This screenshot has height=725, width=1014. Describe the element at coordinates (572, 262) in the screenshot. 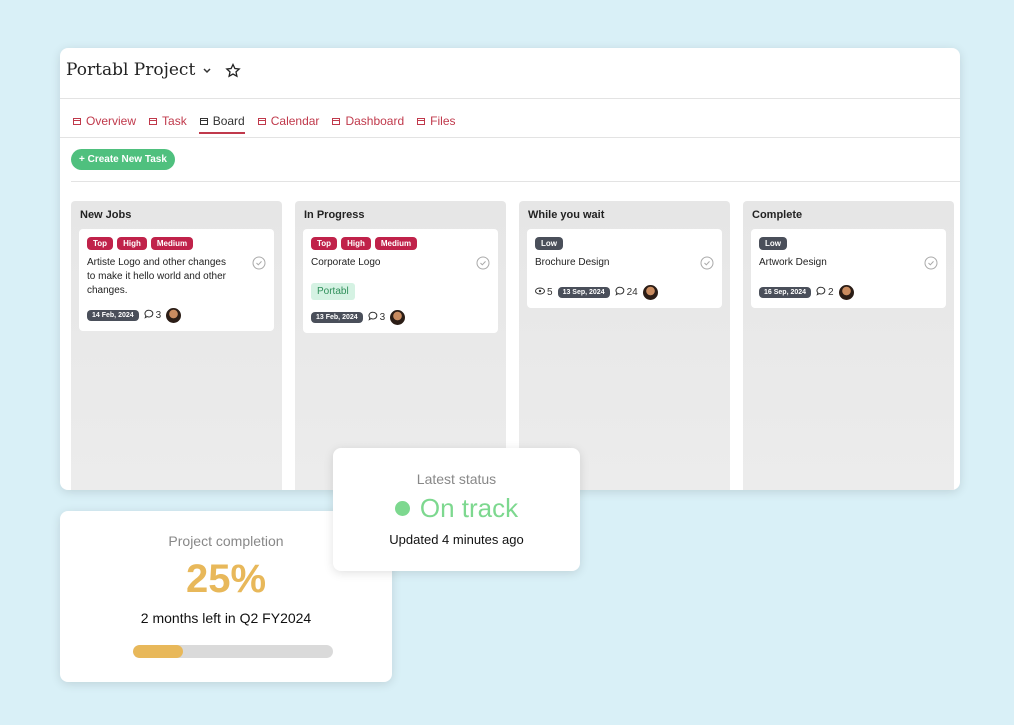

I see `card-title: Brochure Design` at that location.